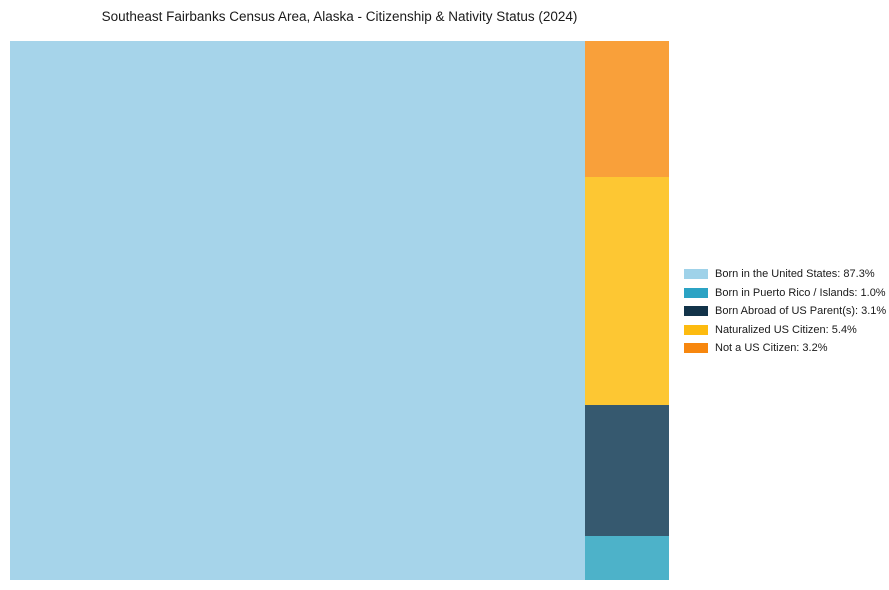 This screenshot has height=590, width=889. I want to click on legend-item-label: Born in the United States: 87.3%, so click(795, 274).